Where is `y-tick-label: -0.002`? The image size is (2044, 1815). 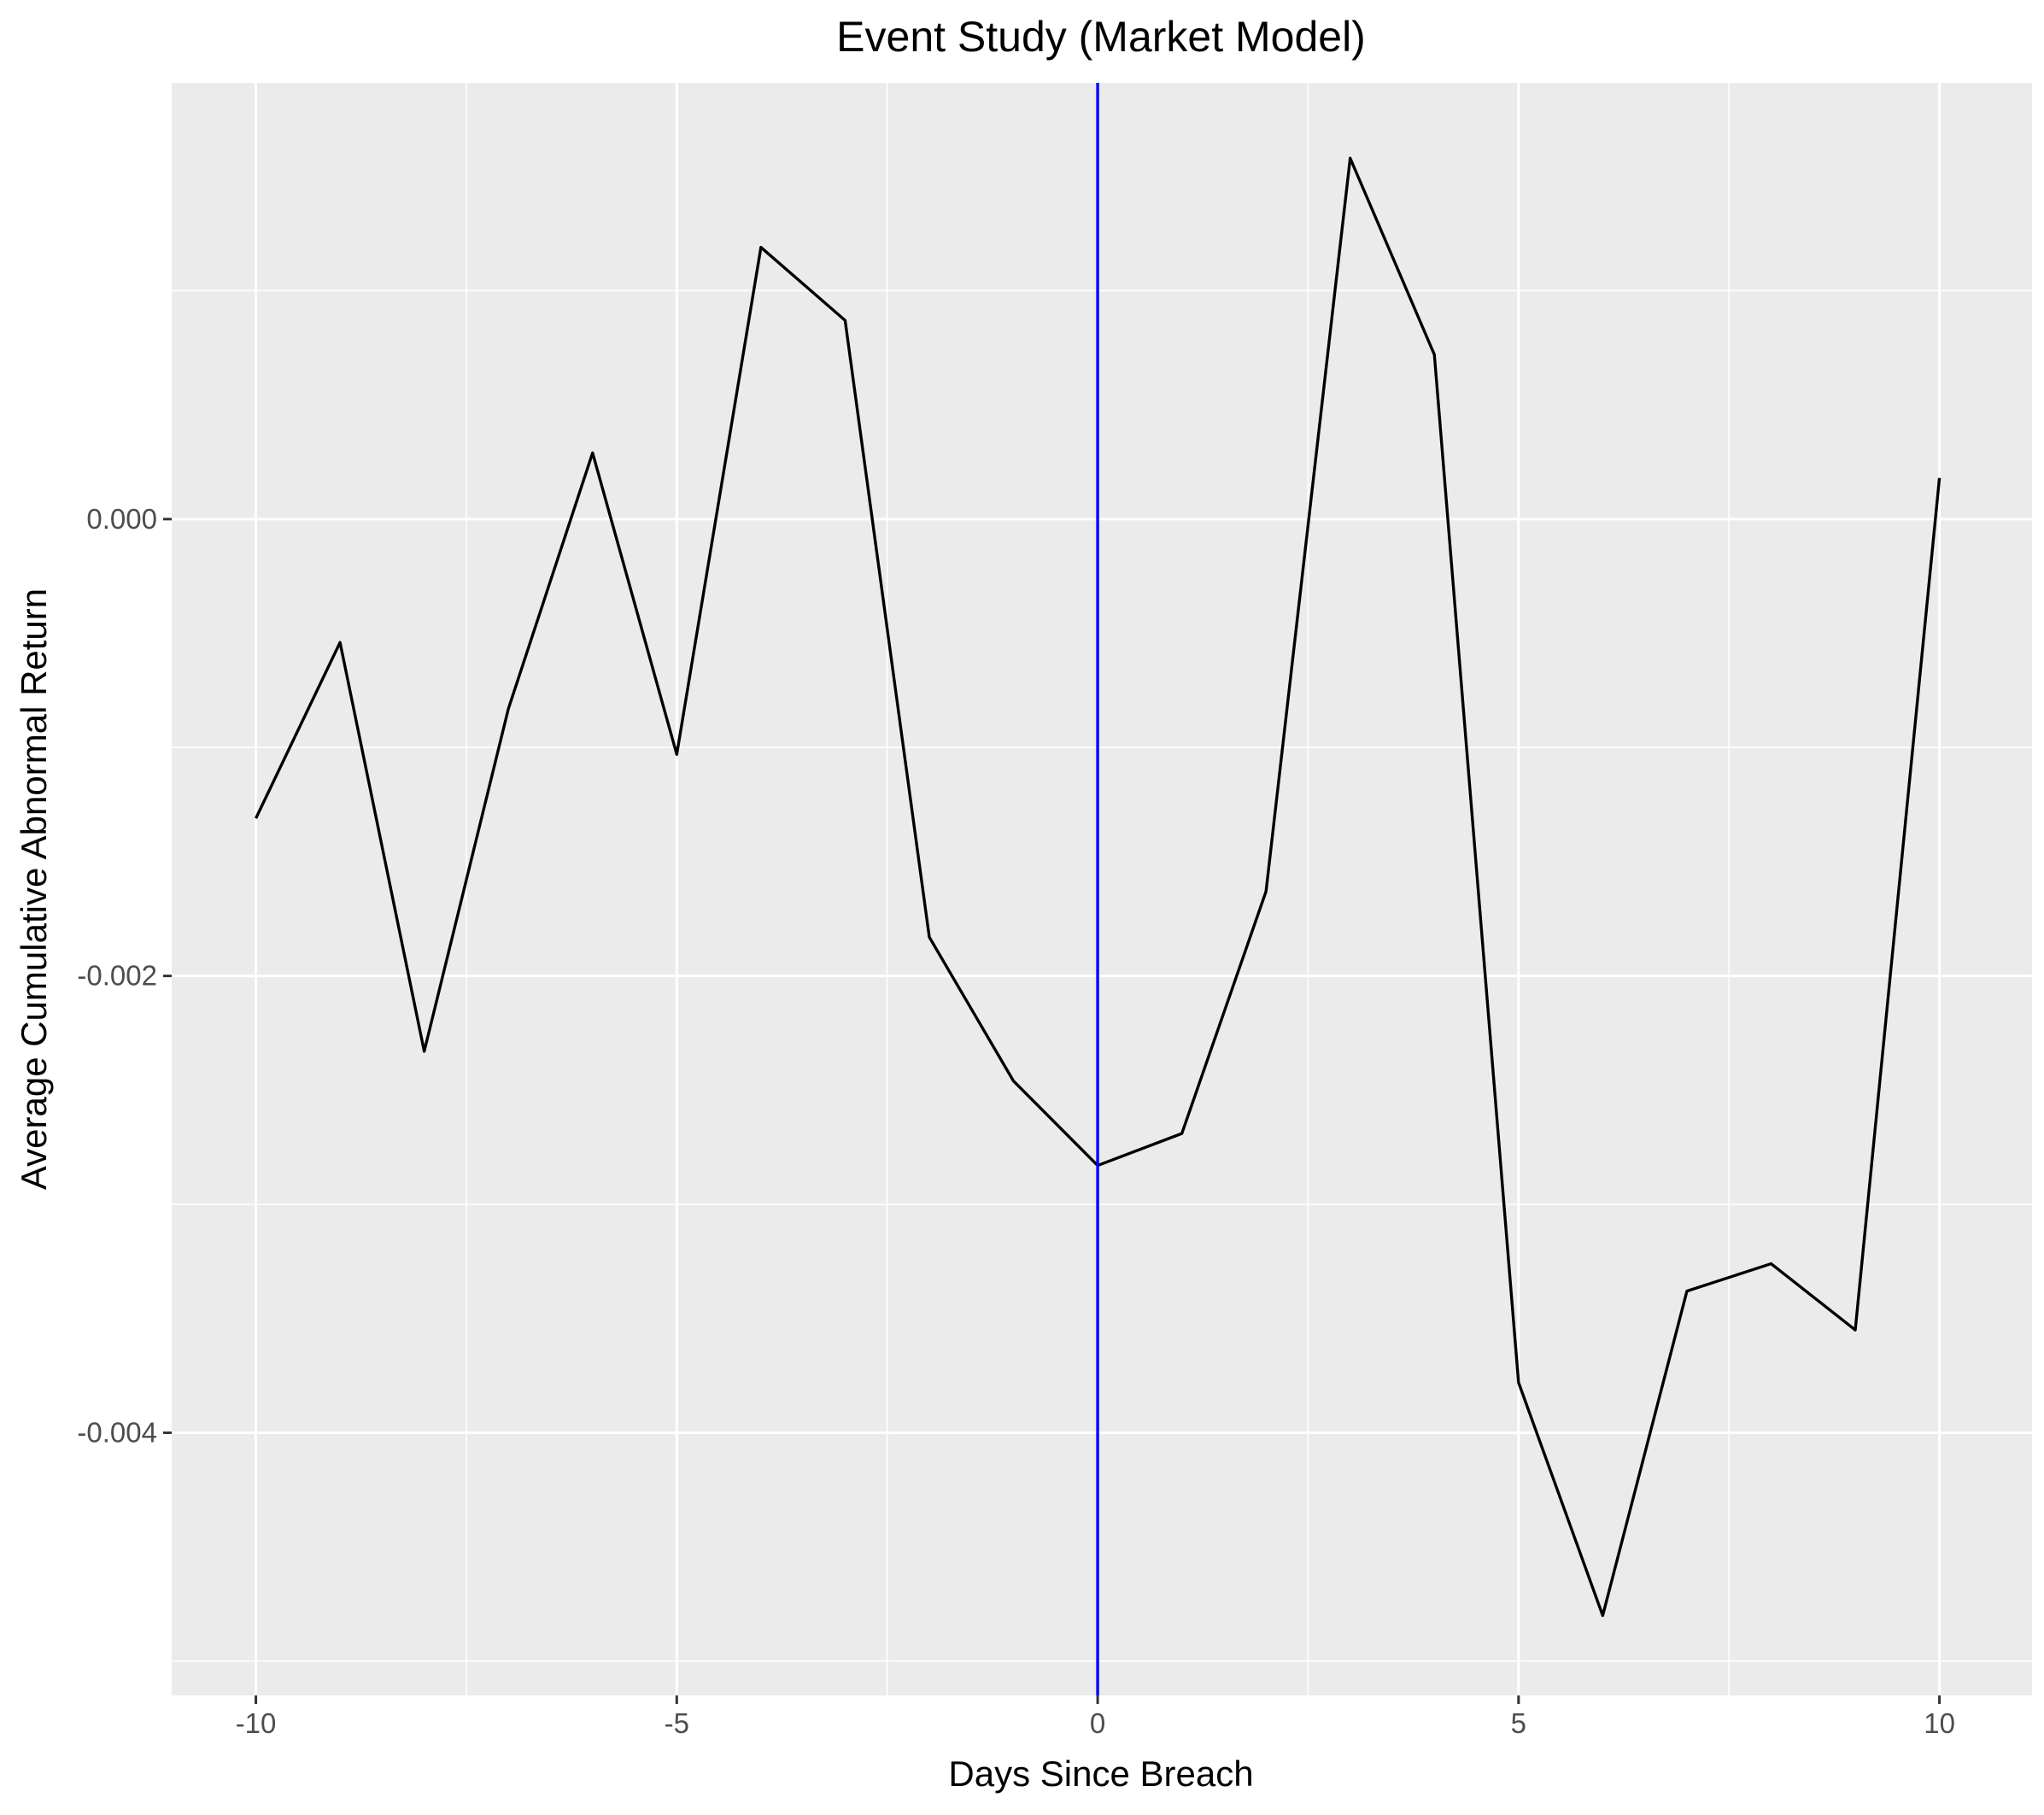
y-tick-label: -0.002 is located at coordinates (117, 976).